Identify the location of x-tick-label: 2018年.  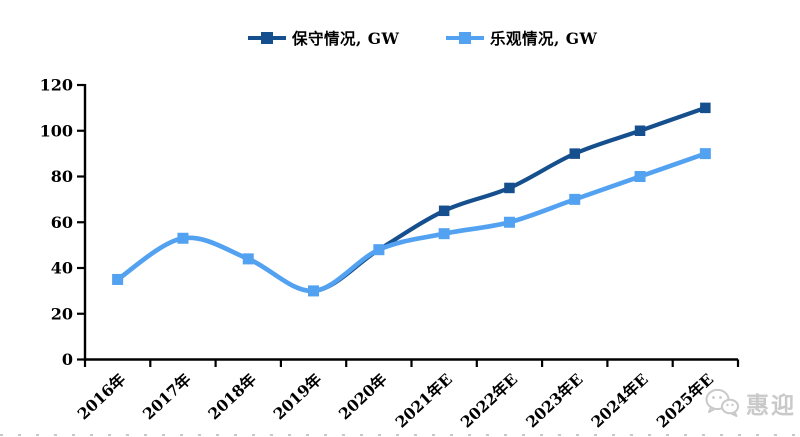
(232, 396).